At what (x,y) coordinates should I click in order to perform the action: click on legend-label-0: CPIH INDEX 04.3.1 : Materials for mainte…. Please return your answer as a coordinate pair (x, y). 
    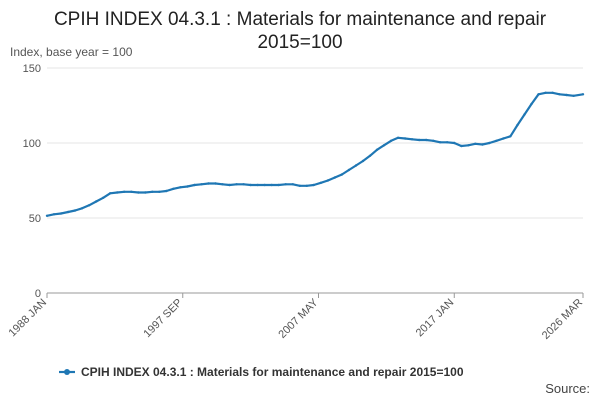
    Looking at the image, I should click on (272, 372).